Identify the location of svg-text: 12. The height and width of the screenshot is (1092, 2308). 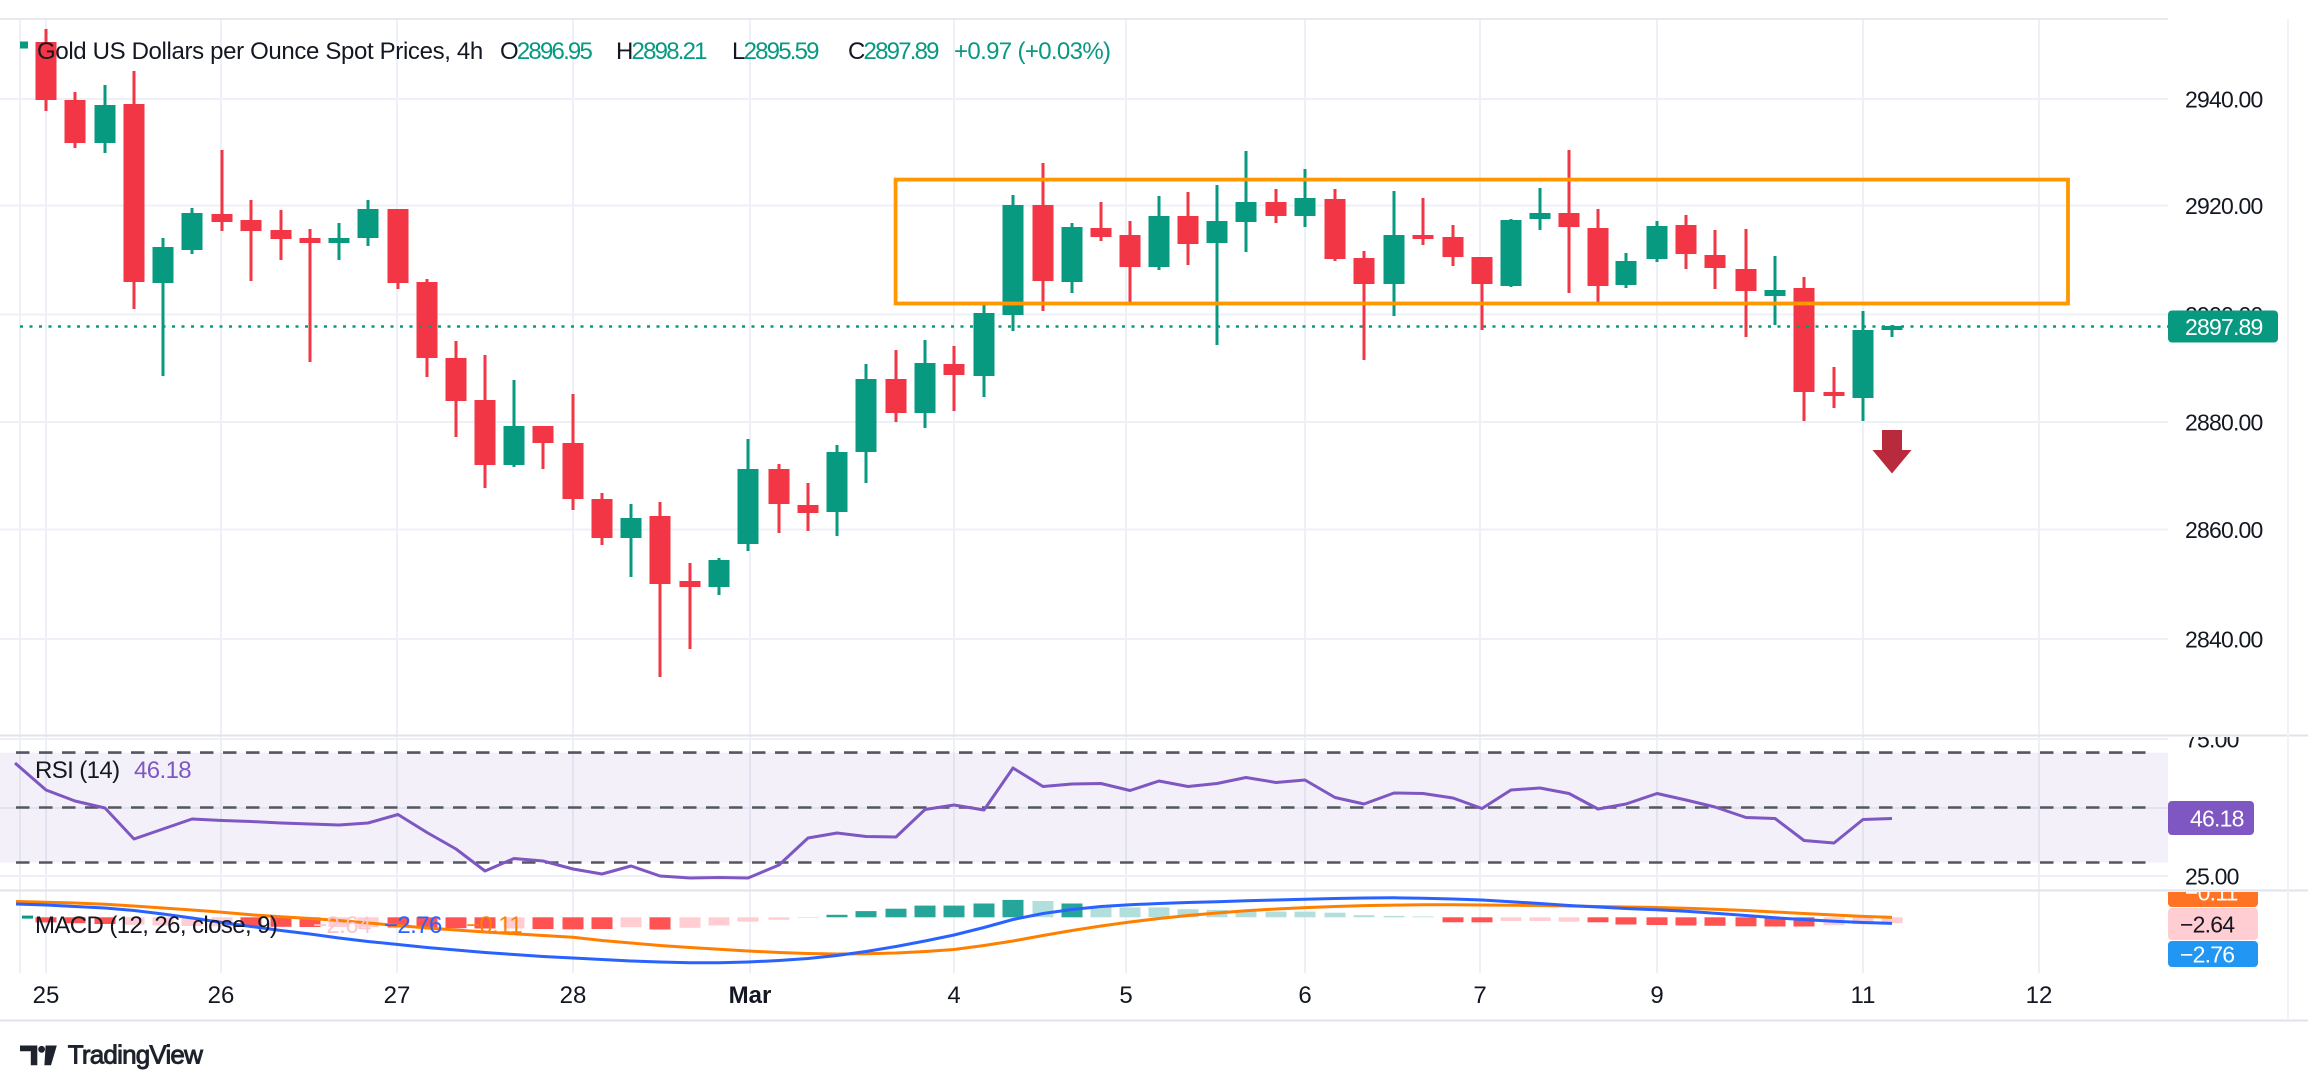
(2039, 995).